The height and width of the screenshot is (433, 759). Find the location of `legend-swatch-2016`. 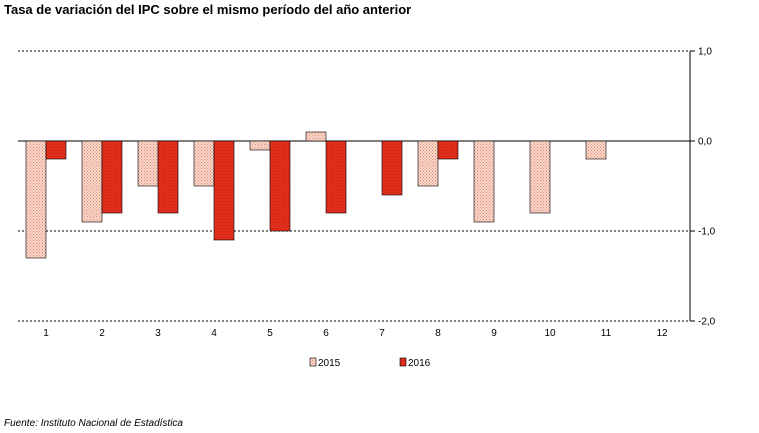

legend-swatch-2016 is located at coordinates (403, 362).